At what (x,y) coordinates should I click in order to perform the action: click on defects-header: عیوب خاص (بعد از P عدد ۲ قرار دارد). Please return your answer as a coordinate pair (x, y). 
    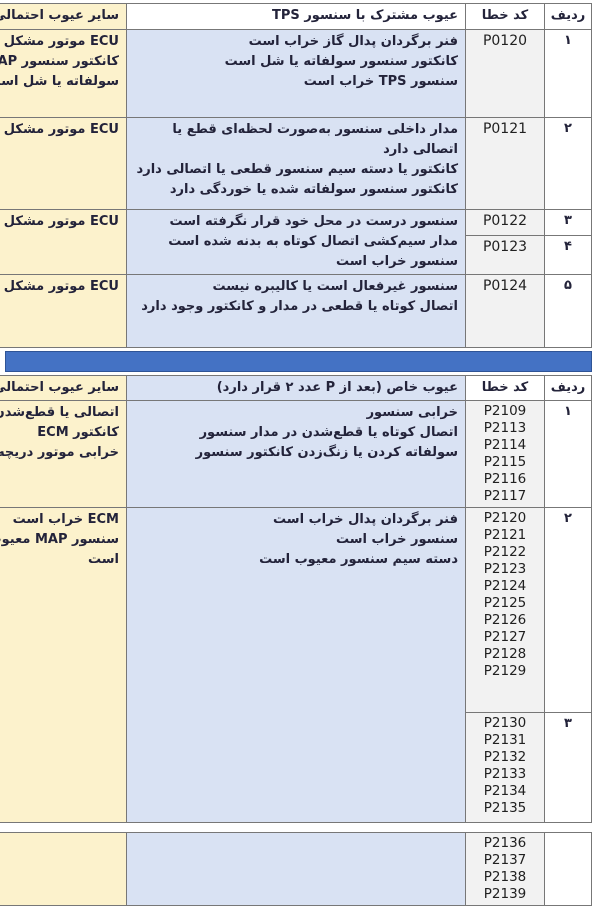
    Looking at the image, I should click on (296, 388).